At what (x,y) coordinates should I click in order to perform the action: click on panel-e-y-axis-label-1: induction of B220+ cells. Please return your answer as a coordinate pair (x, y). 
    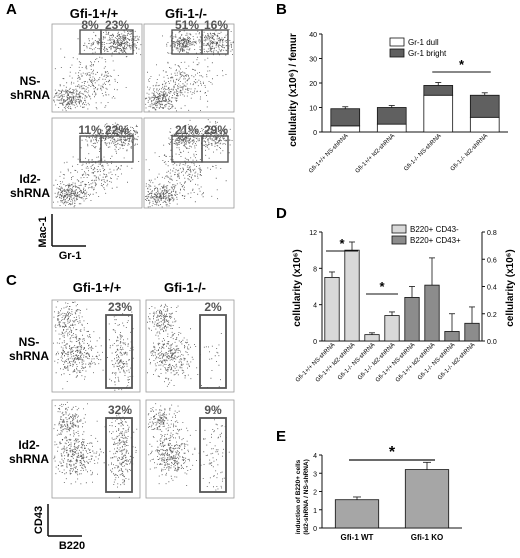
    Looking at the image, I should click on (298, 496).